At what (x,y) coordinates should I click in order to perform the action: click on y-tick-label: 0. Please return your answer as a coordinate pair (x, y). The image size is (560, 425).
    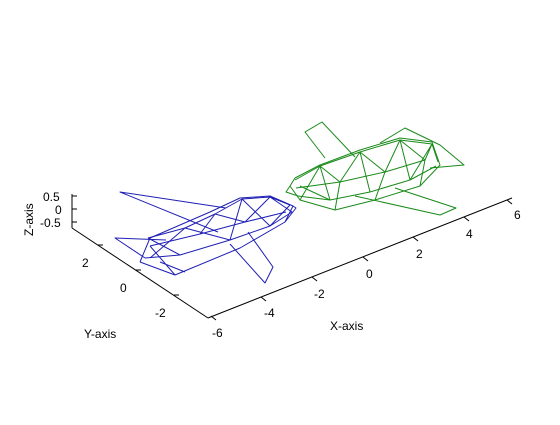
    Looking at the image, I should click on (123, 288).